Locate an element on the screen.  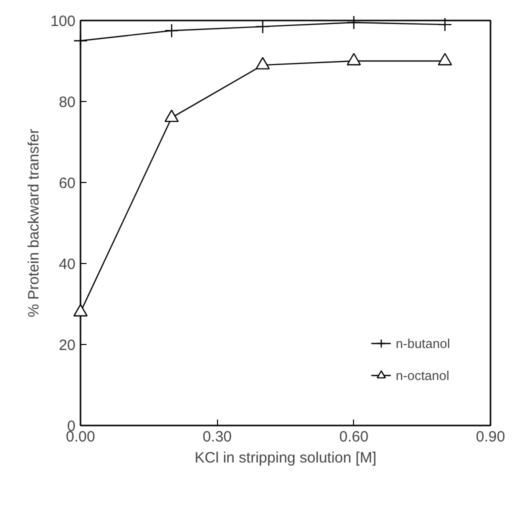
y-tick-label: 20 is located at coordinates (67, 345).